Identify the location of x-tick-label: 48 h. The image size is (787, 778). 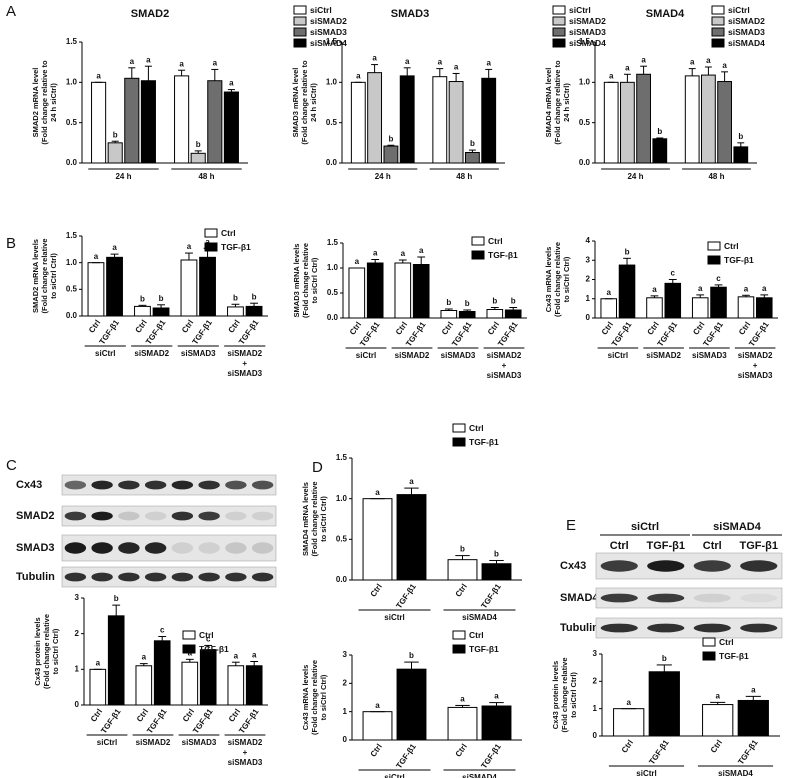
(716, 176).